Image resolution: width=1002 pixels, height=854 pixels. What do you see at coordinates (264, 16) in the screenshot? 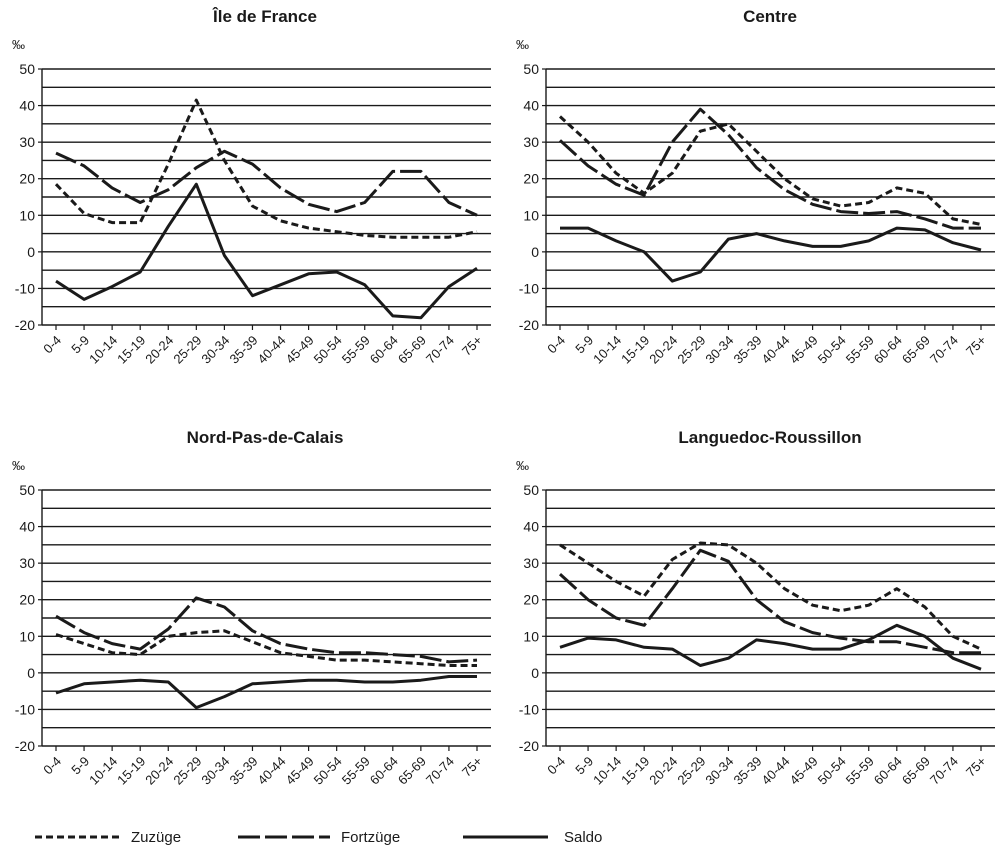
I see `chart-title: Île de France` at bounding box center [264, 16].